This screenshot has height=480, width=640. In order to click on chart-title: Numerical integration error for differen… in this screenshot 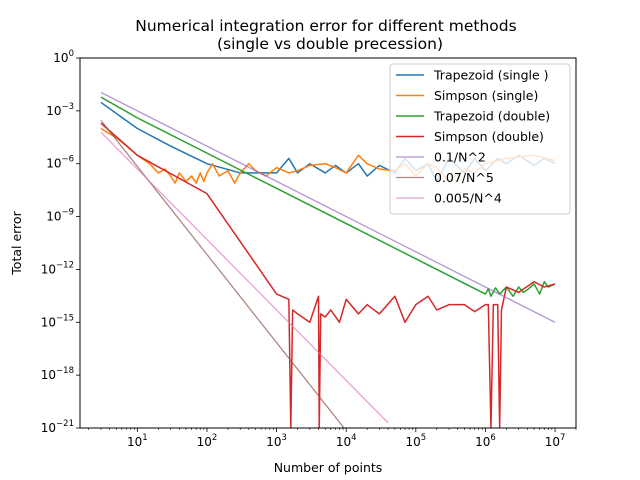, I will do `click(325, 26)`.